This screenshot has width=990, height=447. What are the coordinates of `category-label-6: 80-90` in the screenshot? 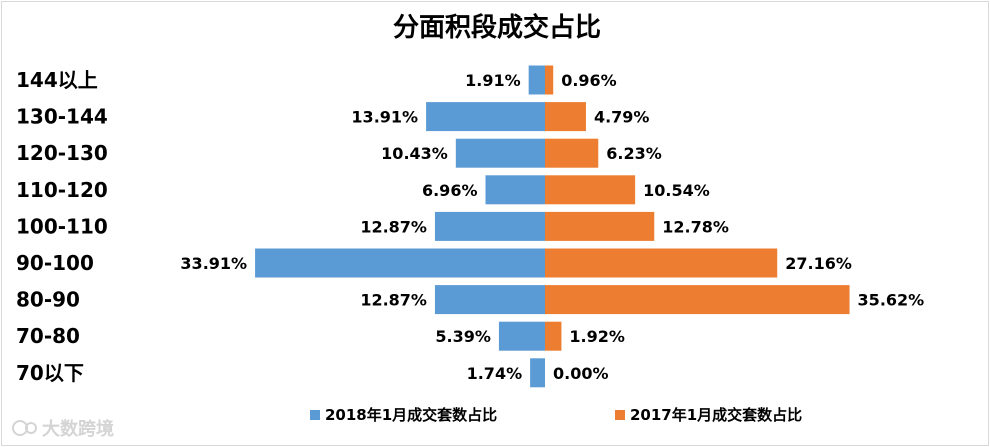 It's located at (48, 300).